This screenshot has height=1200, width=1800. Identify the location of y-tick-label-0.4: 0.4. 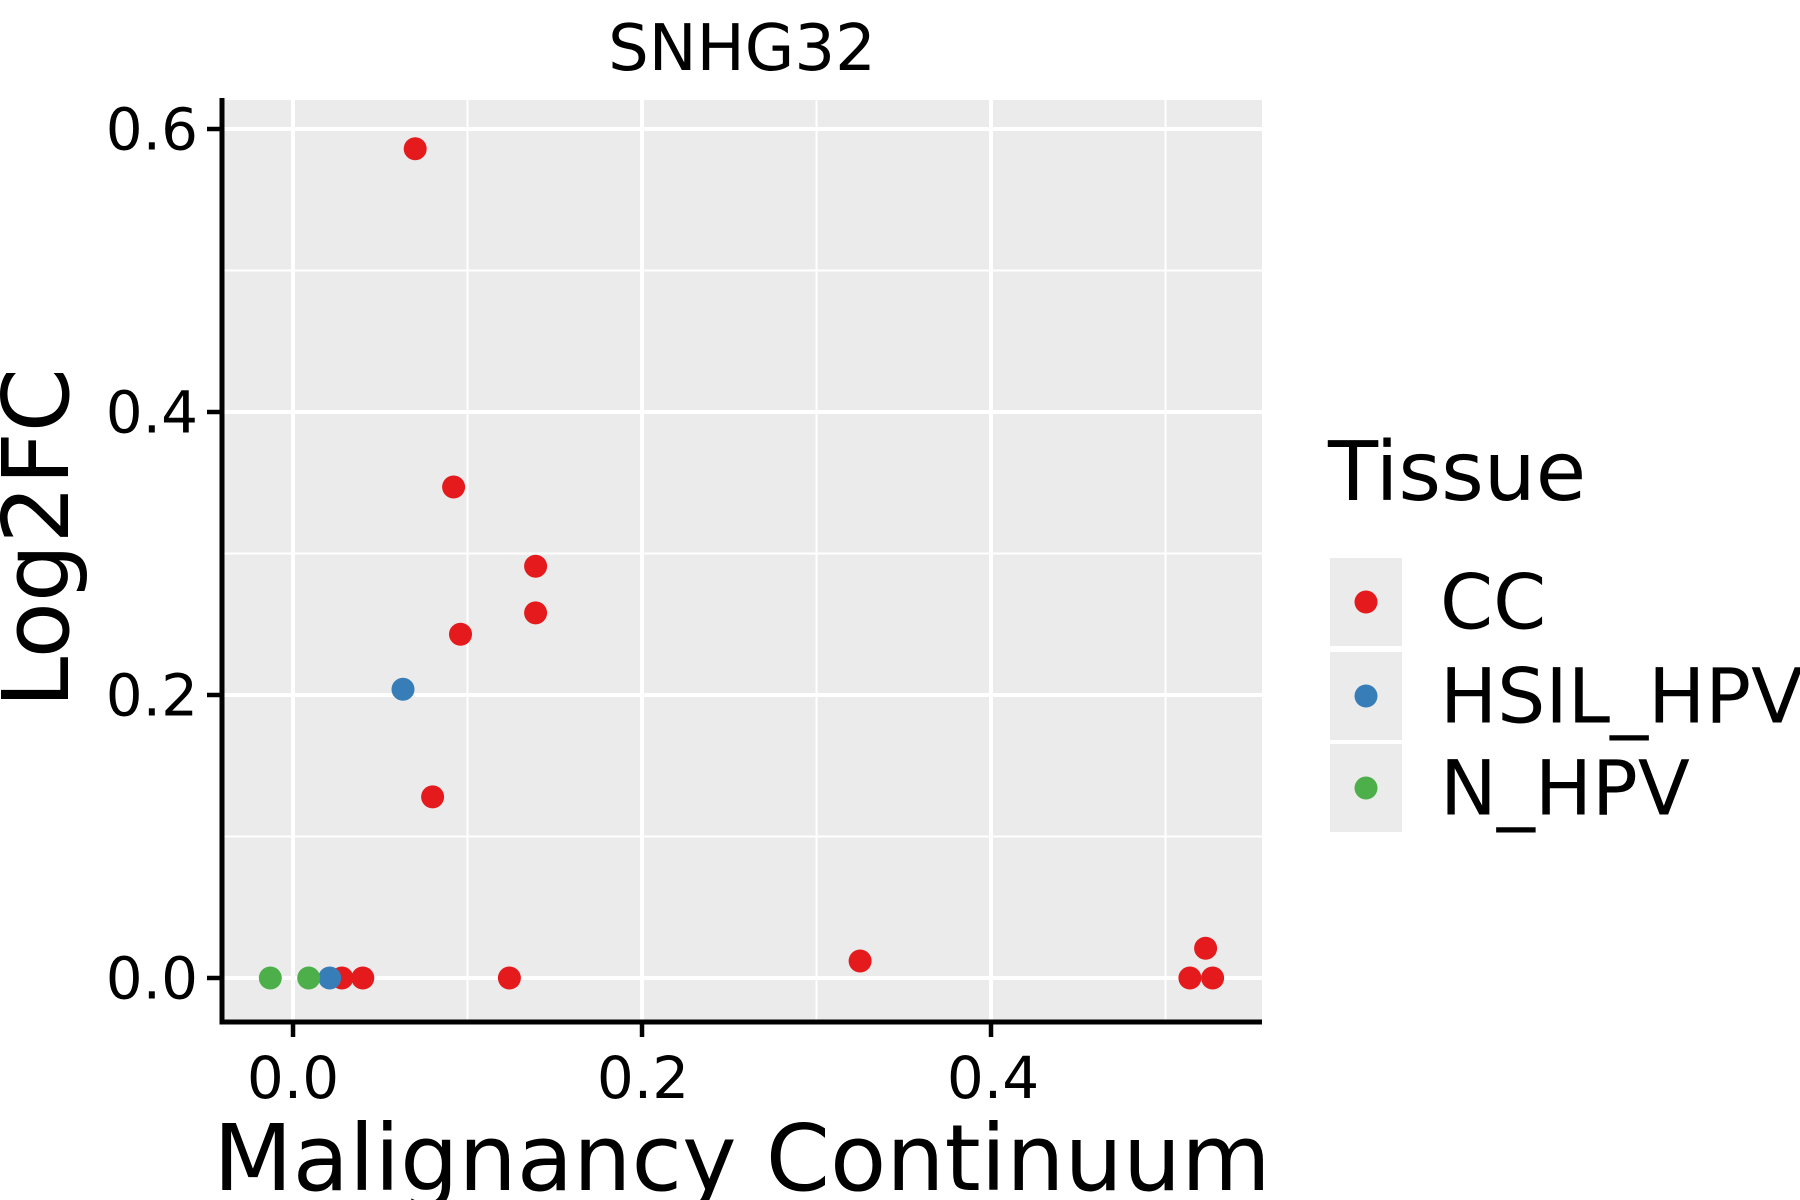
(152, 412).